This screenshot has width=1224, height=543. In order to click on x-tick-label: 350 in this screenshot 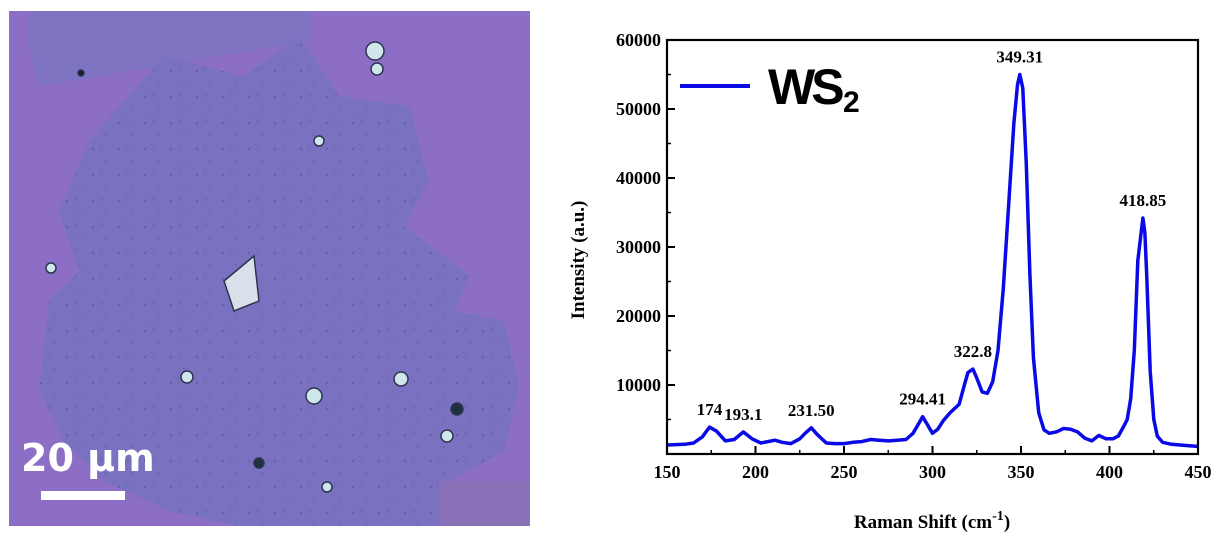, I will do `click(1021, 472)`.